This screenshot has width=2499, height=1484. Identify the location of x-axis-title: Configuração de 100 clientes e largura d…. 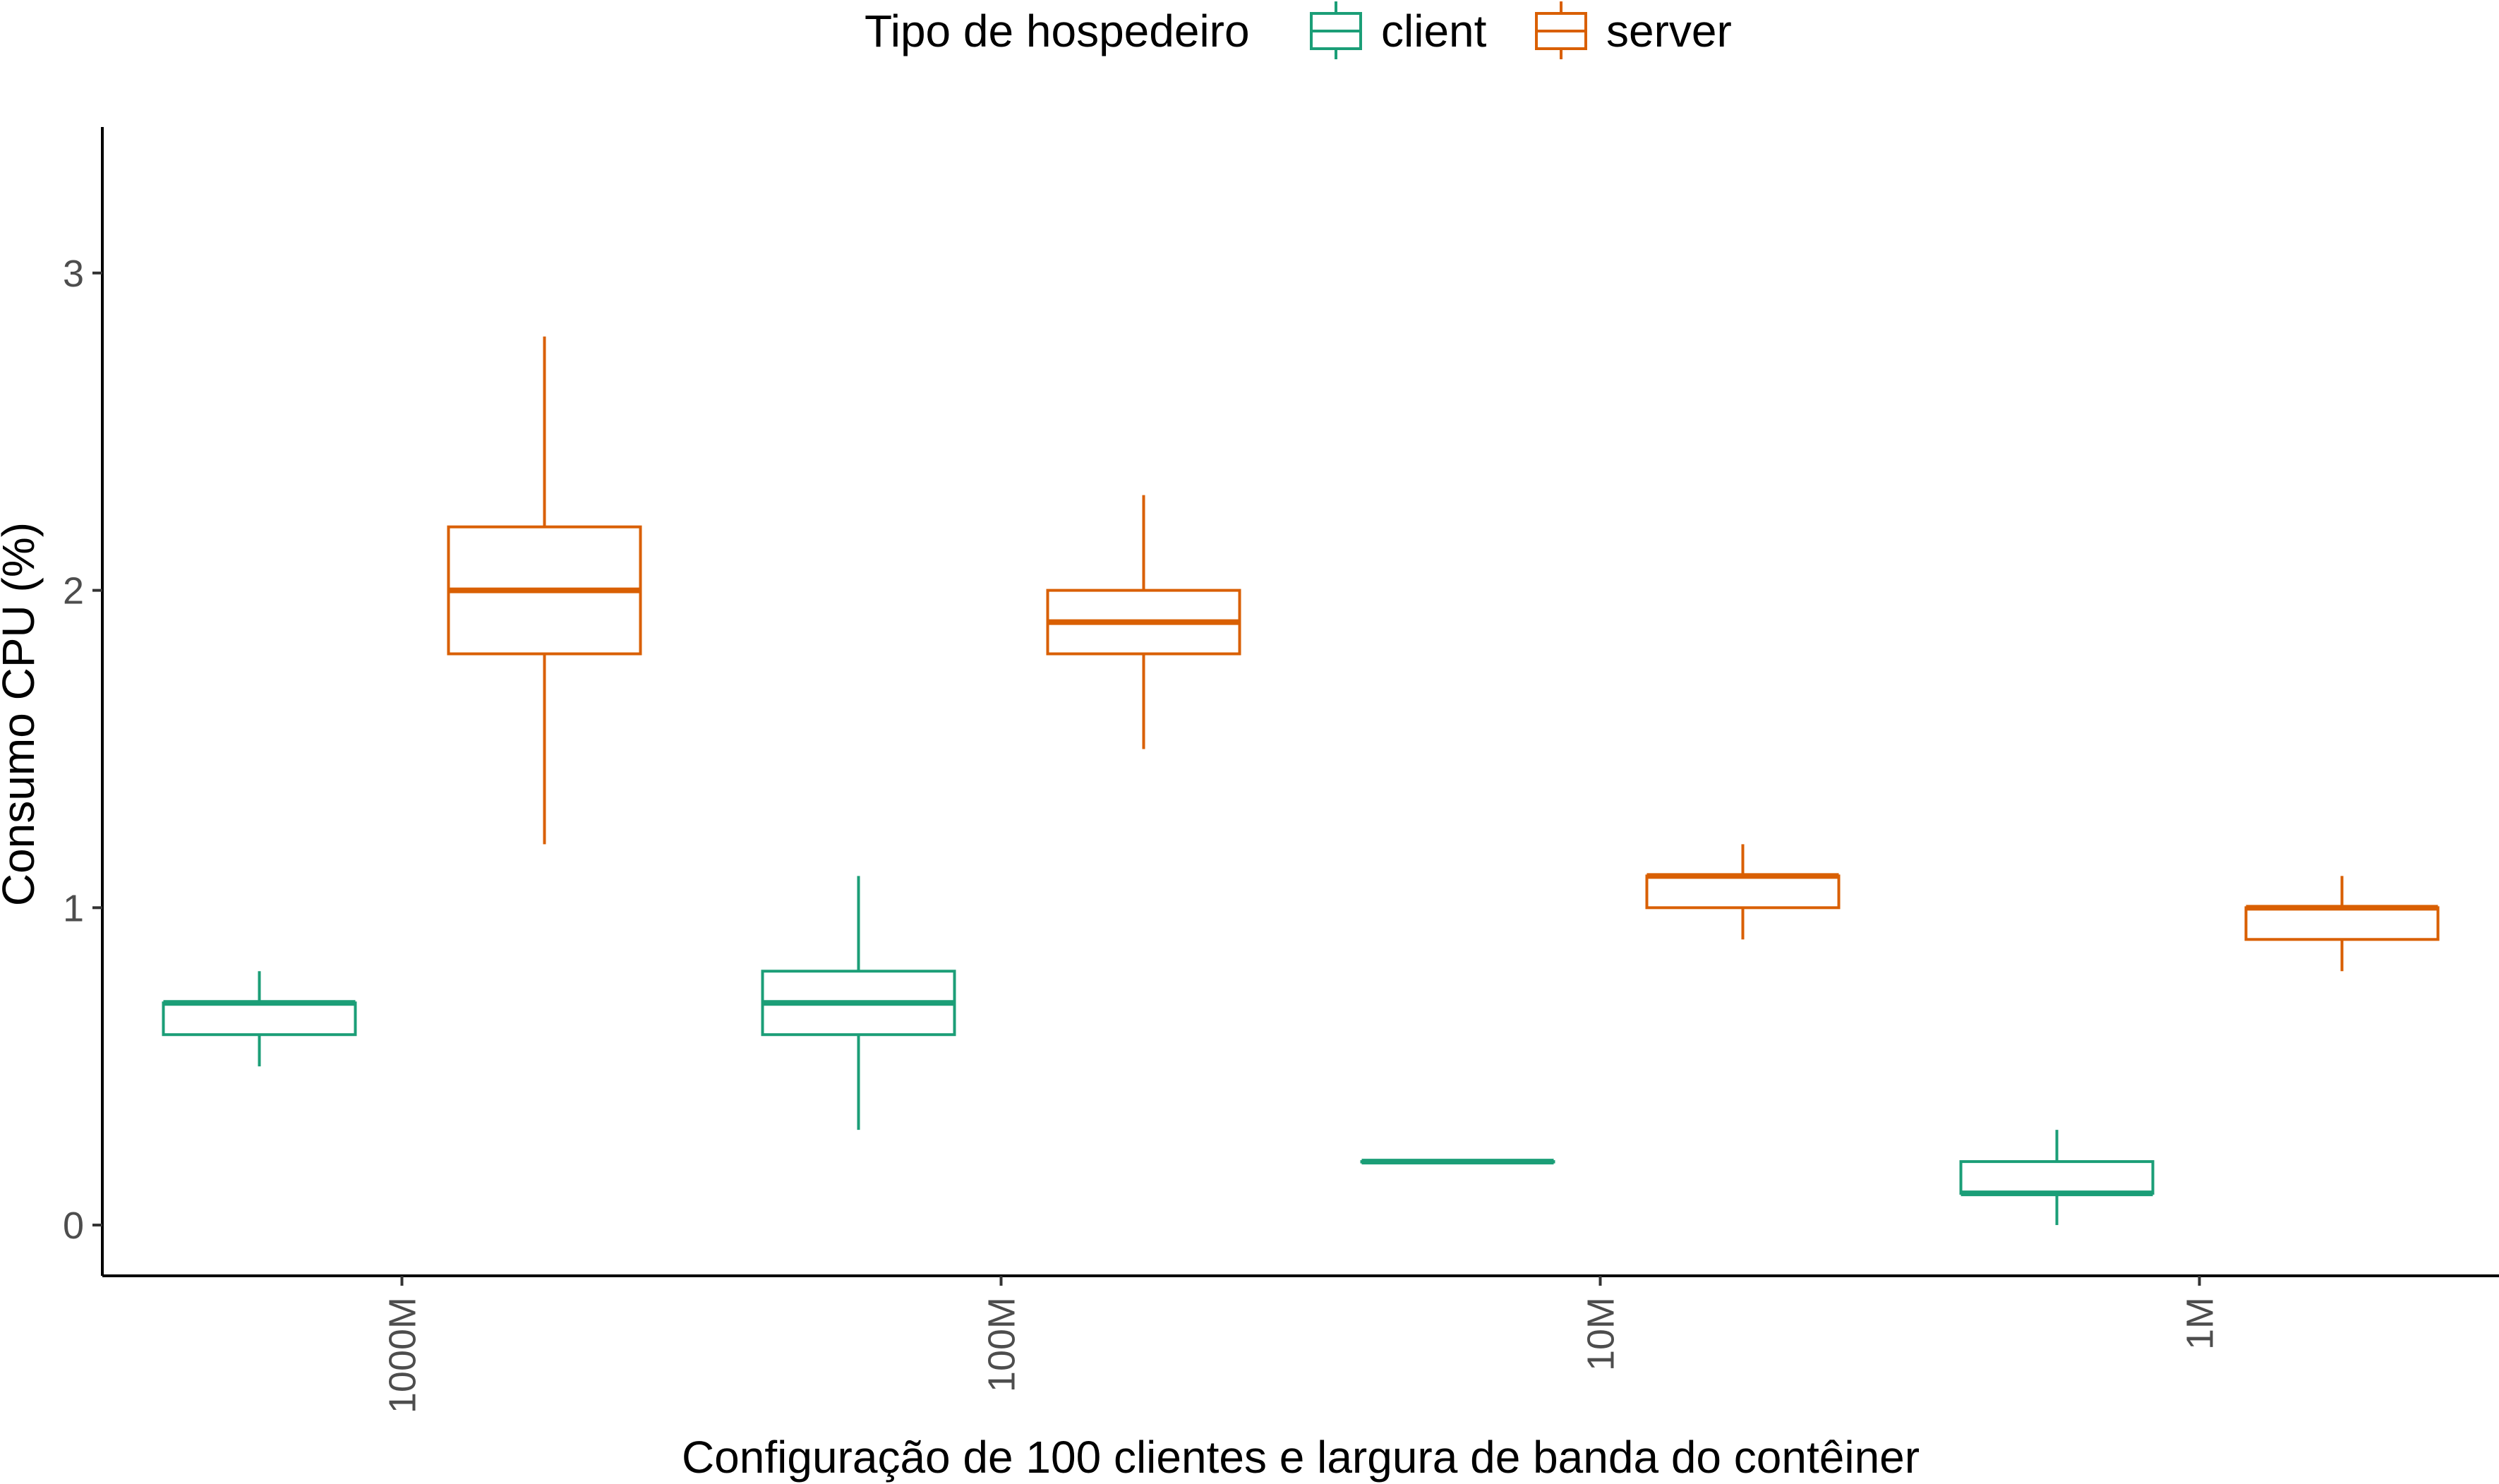
(1301, 1457).